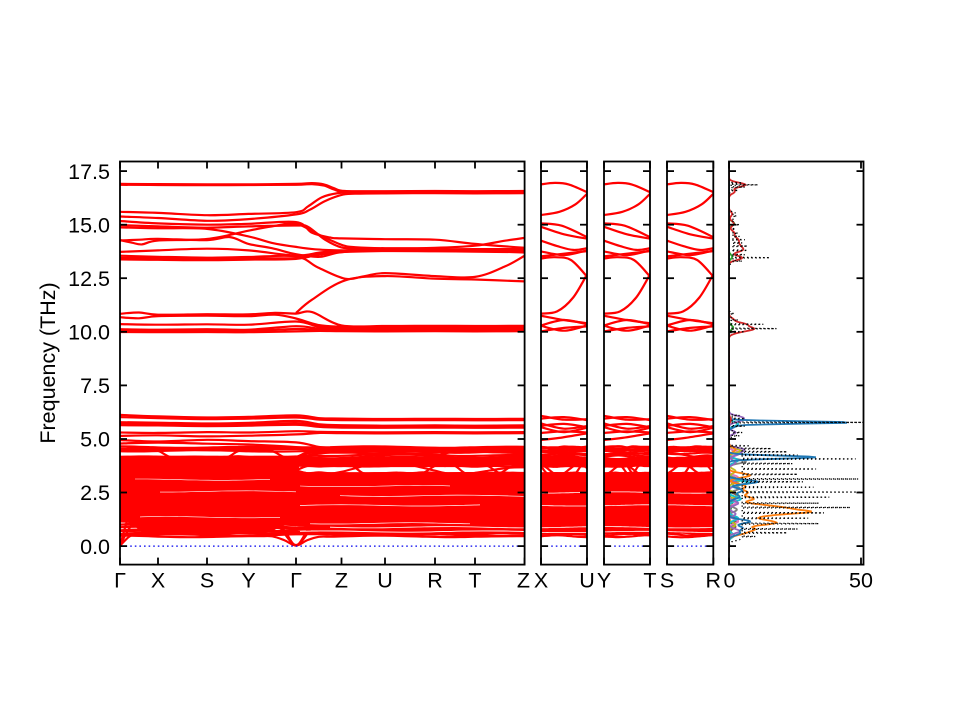 The image size is (960, 720). Describe the element at coordinates (48, 362) in the screenshot. I see `svg-text: Frequency (THz)` at that location.